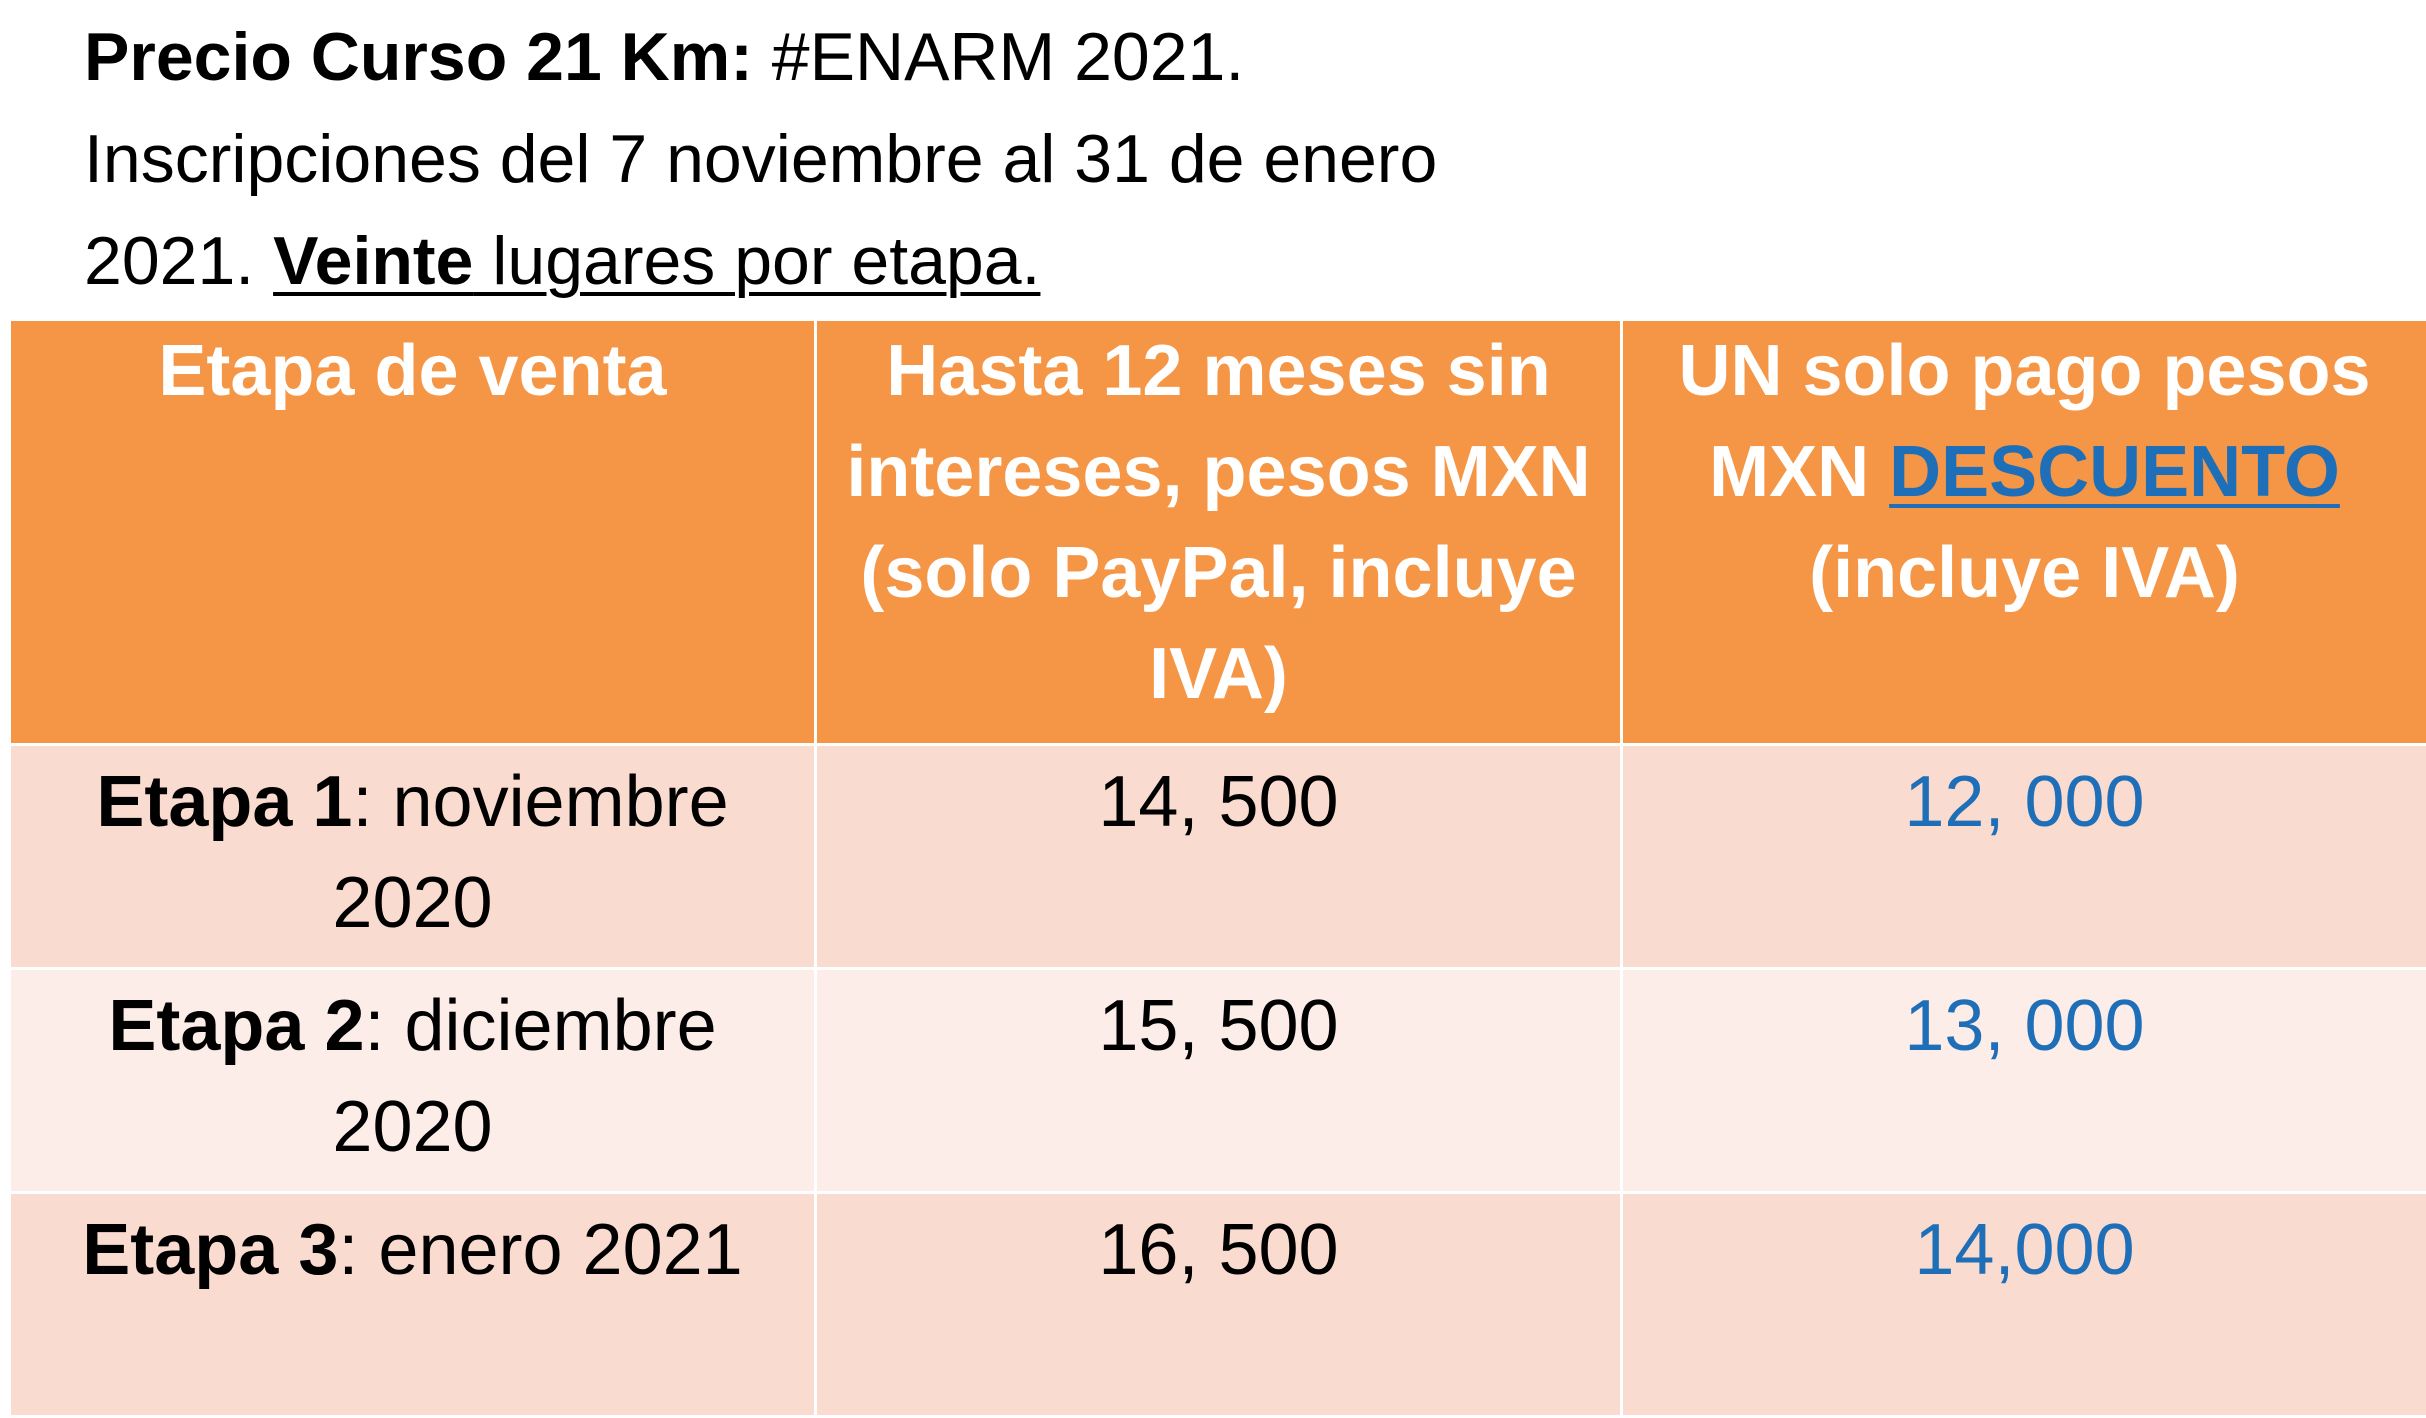  I want to click on installments-price: 14, 500, so click(1219, 857).